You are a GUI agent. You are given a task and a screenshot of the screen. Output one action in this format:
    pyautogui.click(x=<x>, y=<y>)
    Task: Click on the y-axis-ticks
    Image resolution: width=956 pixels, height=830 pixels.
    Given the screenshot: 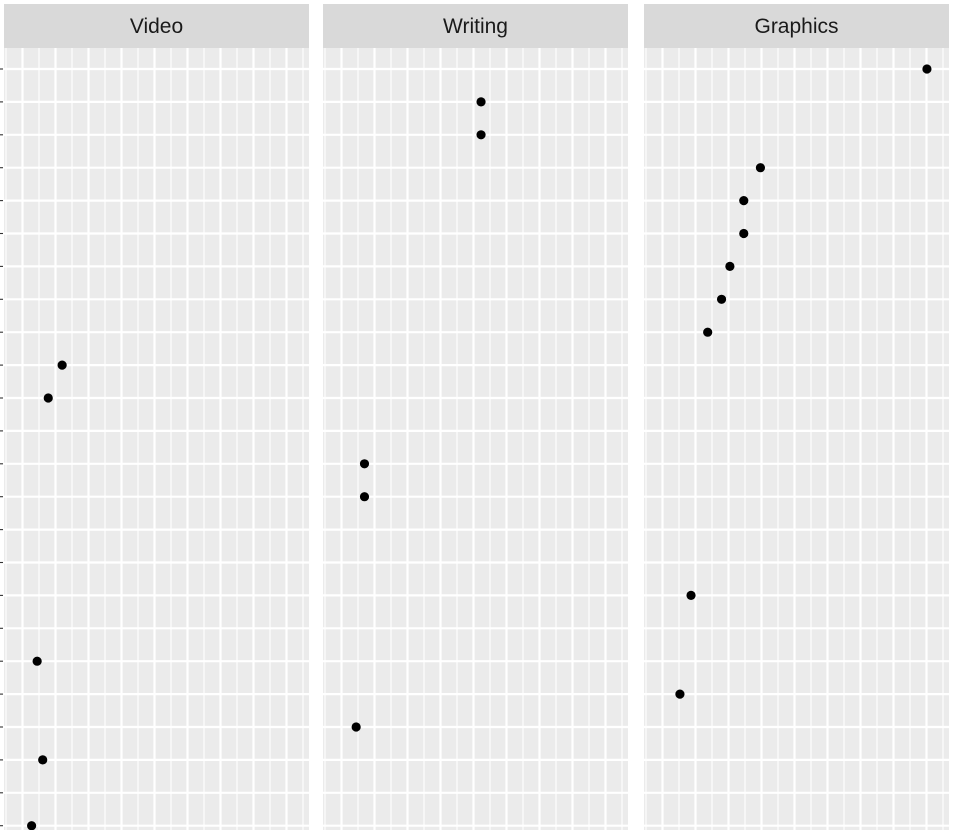 What is the action you would take?
    pyautogui.click(x=1, y=447)
    